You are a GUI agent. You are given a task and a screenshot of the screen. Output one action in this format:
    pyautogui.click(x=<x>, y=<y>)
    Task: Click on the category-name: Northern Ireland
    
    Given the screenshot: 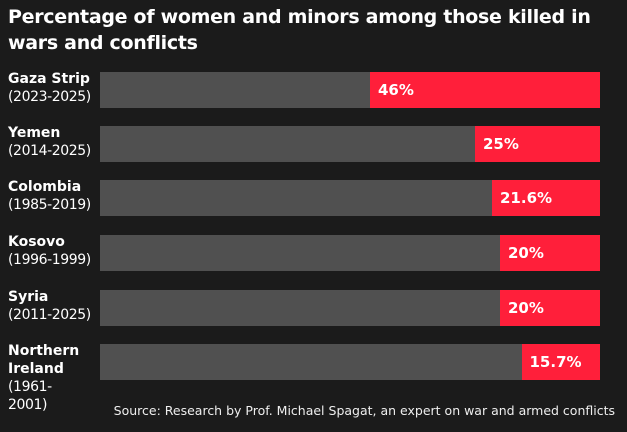 What is the action you would take?
    pyautogui.click(x=44, y=360)
    